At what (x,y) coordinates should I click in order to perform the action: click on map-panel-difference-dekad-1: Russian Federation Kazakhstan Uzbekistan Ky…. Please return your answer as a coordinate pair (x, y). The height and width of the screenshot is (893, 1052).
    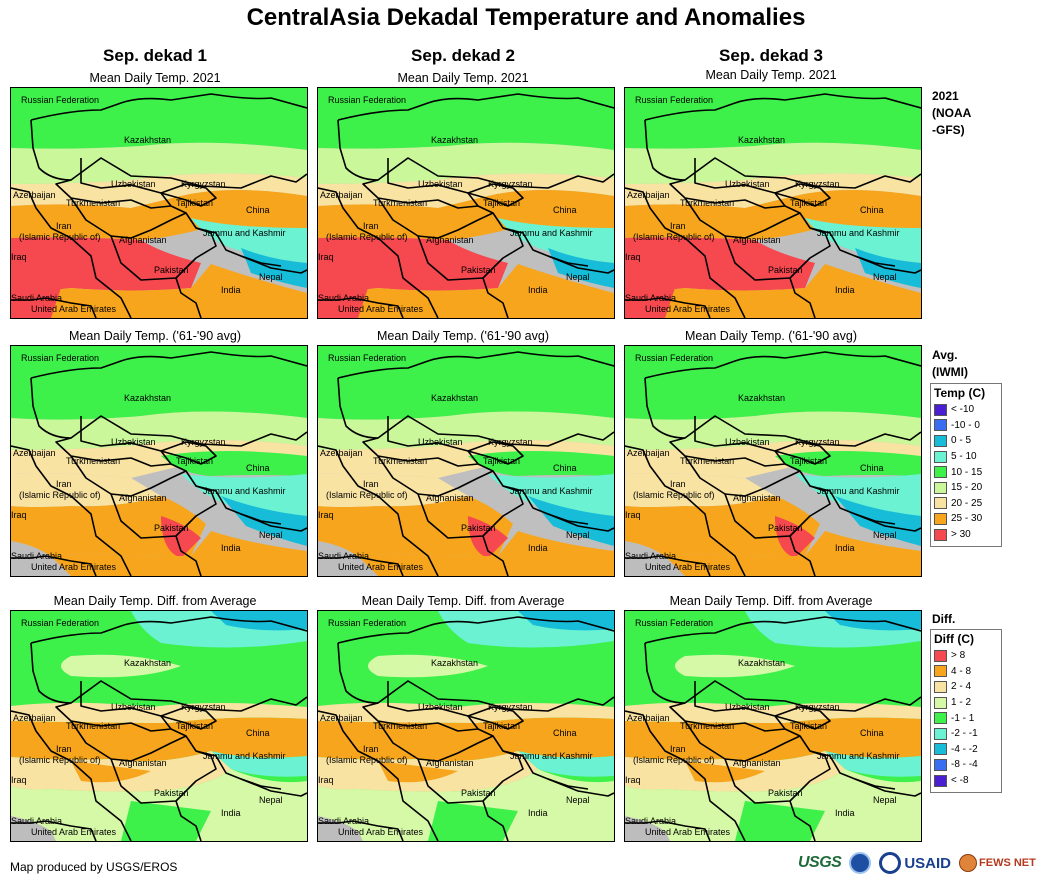
    Looking at the image, I should click on (159, 726).